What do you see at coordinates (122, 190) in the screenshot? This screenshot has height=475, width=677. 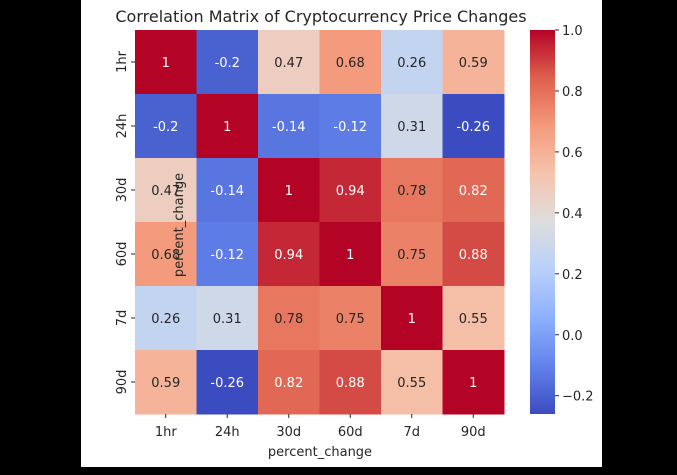 I see `y-tick-label: 30d` at bounding box center [122, 190].